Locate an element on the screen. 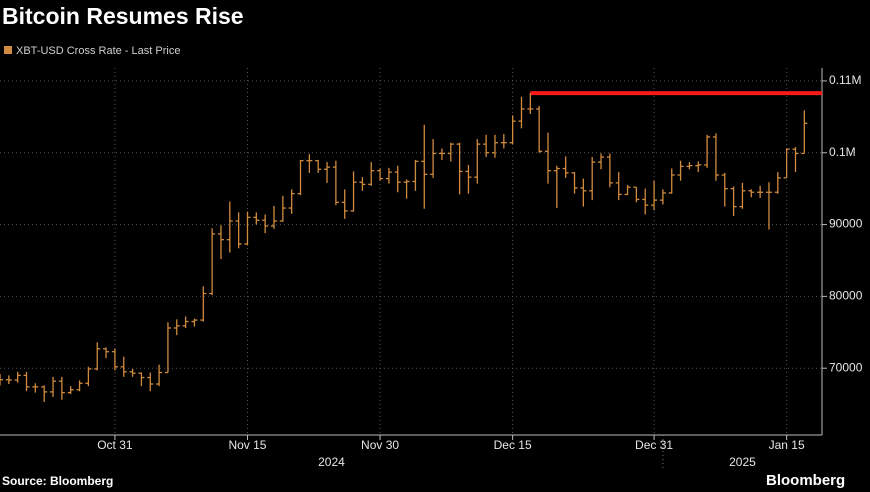  brand: Bloomberg is located at coordinates (805, 480).